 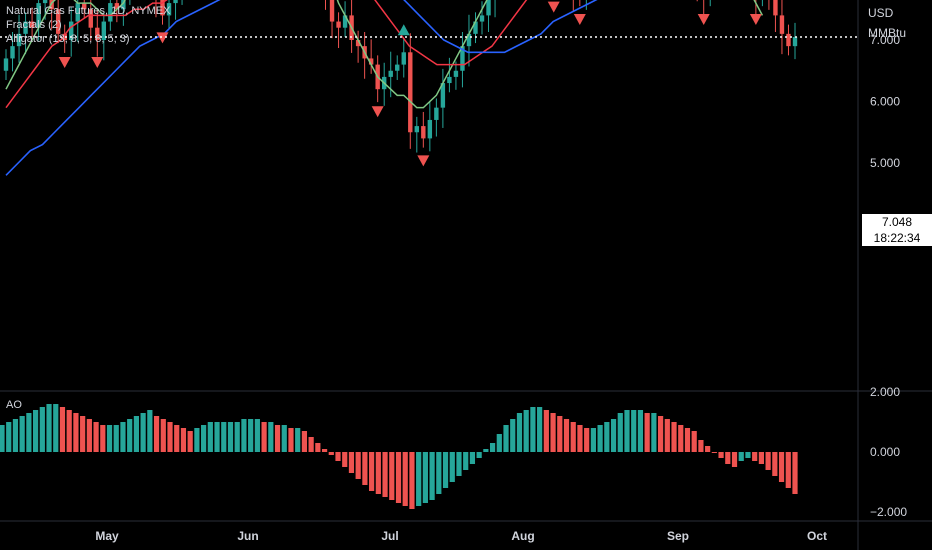 I want to click on alligator-teeth-line, so click(x=266, y=54).